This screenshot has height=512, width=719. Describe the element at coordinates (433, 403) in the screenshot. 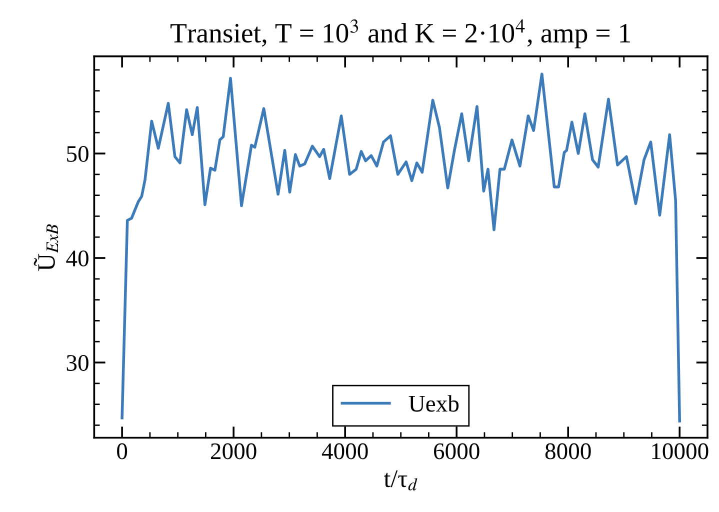

I see `legend-label: Uexb` at that location.